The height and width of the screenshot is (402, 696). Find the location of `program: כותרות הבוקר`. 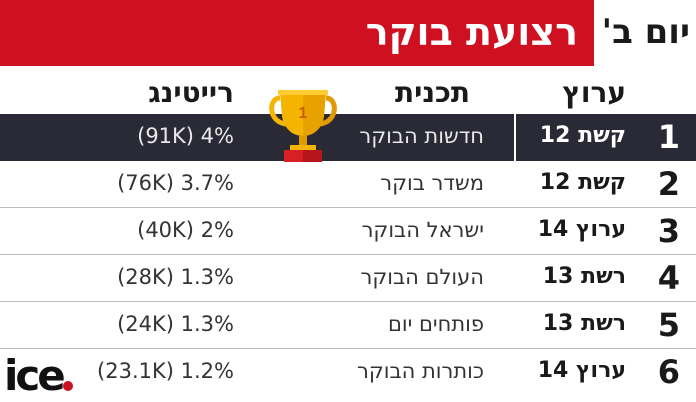

program: כותרות הבוקר is located at coordinates (420, 371).